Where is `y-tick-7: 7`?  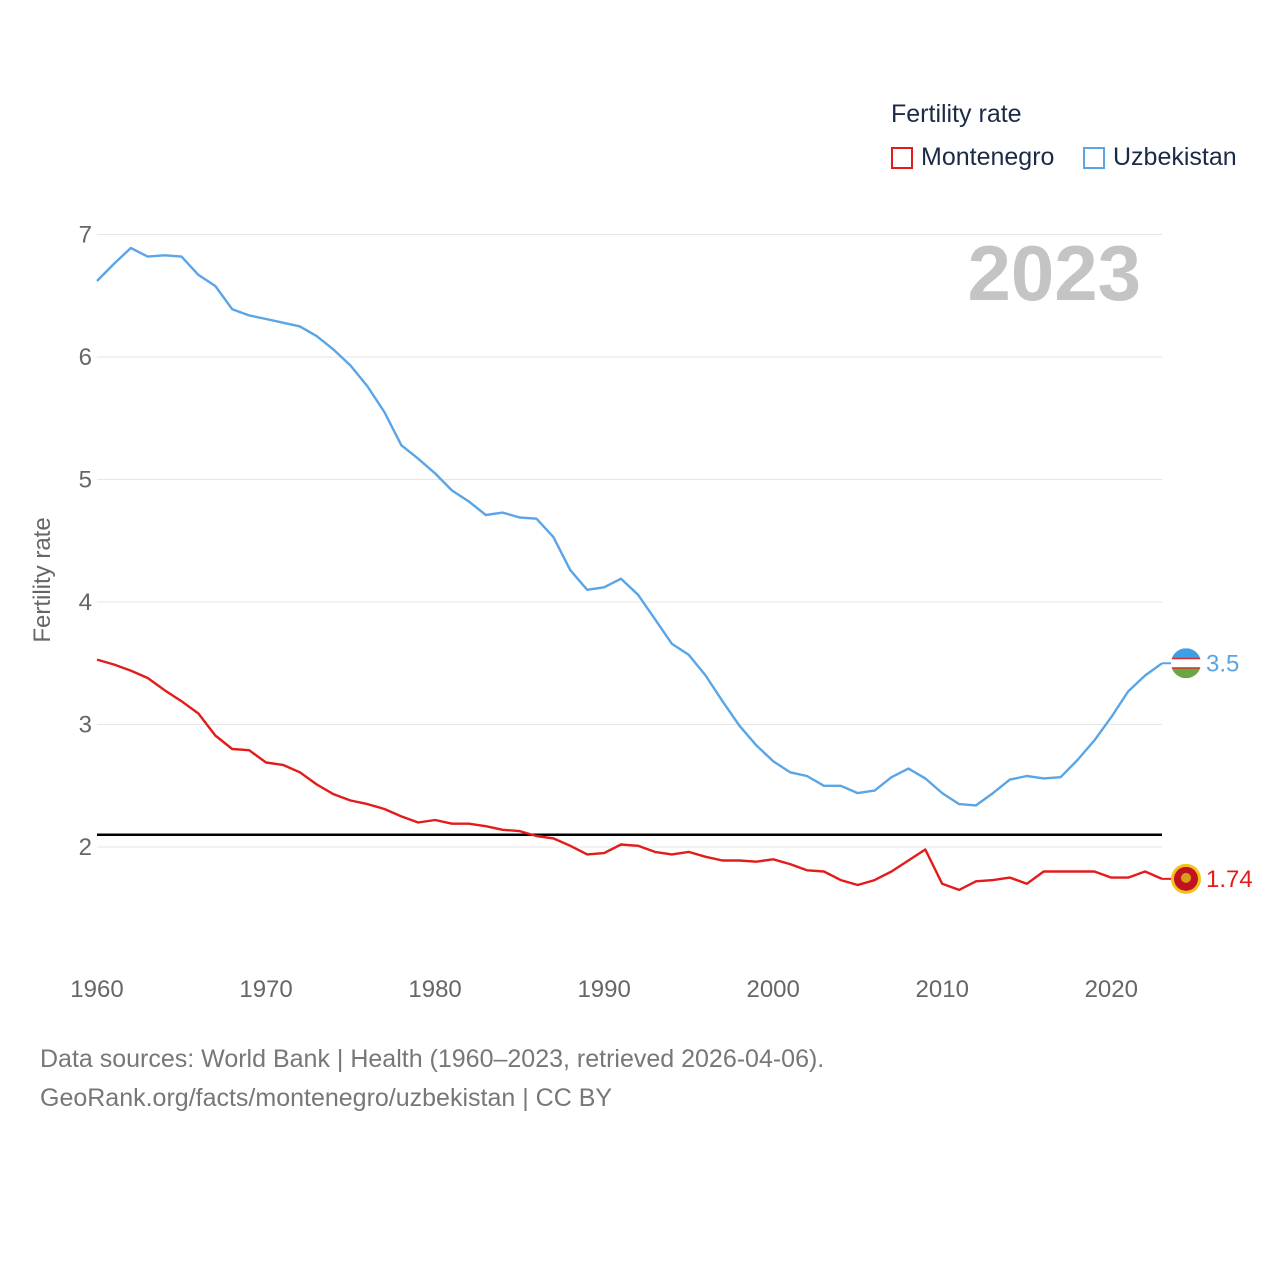
y-tick-7: 7 is located at coordinates (85, 235).